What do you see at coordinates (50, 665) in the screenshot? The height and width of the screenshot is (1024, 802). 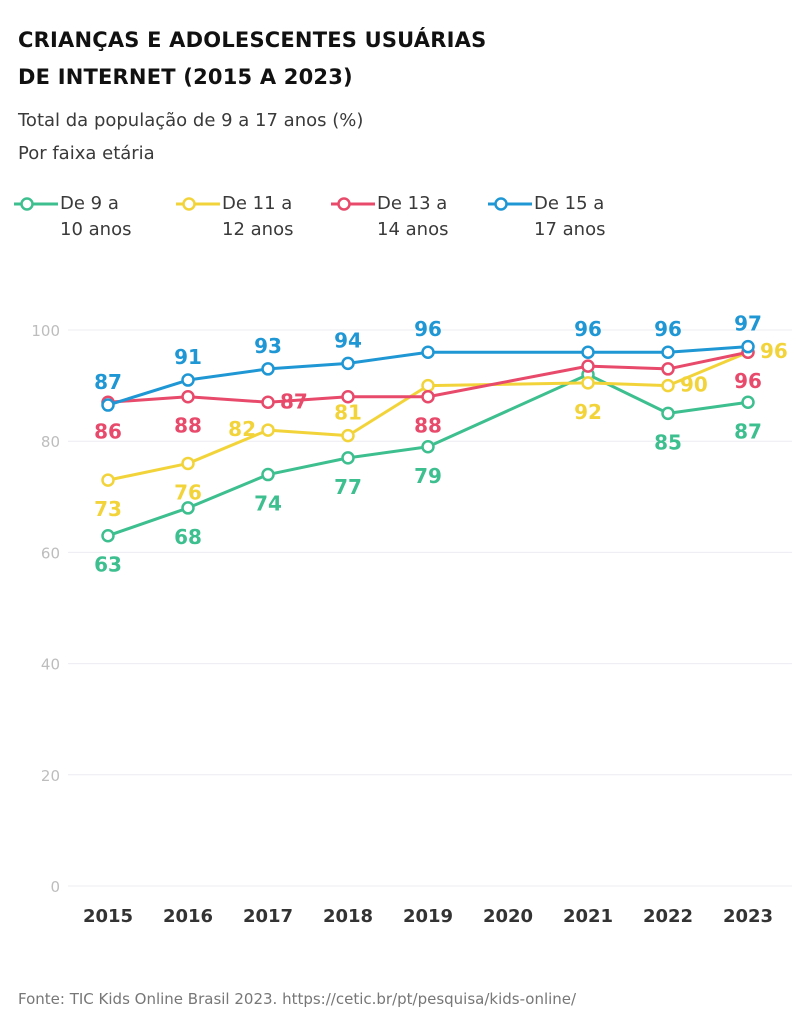 I see `y-tick-label: 40` at bounding box center [50, 665].